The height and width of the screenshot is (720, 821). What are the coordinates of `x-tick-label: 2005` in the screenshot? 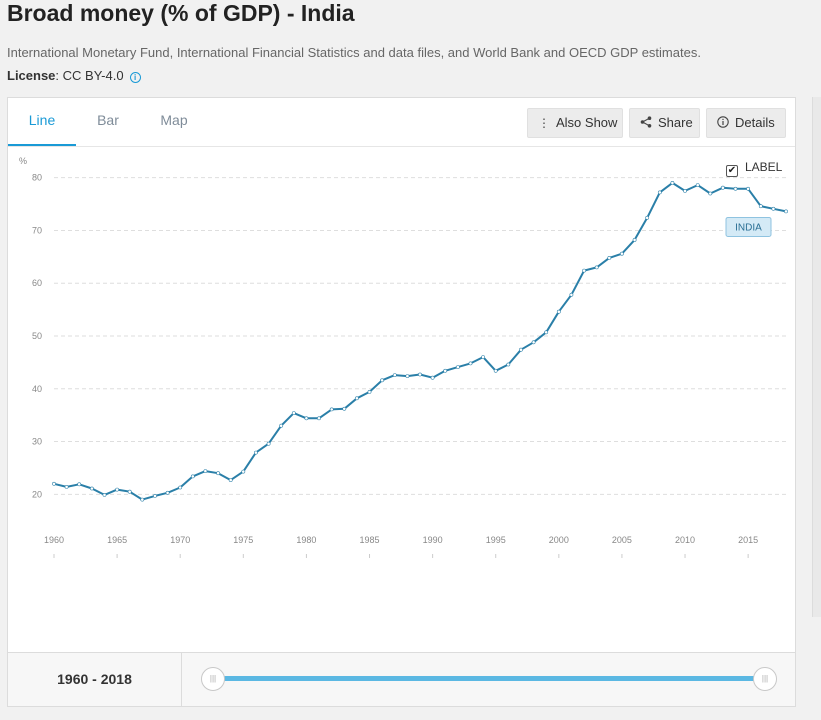 It's located at (622, 540).